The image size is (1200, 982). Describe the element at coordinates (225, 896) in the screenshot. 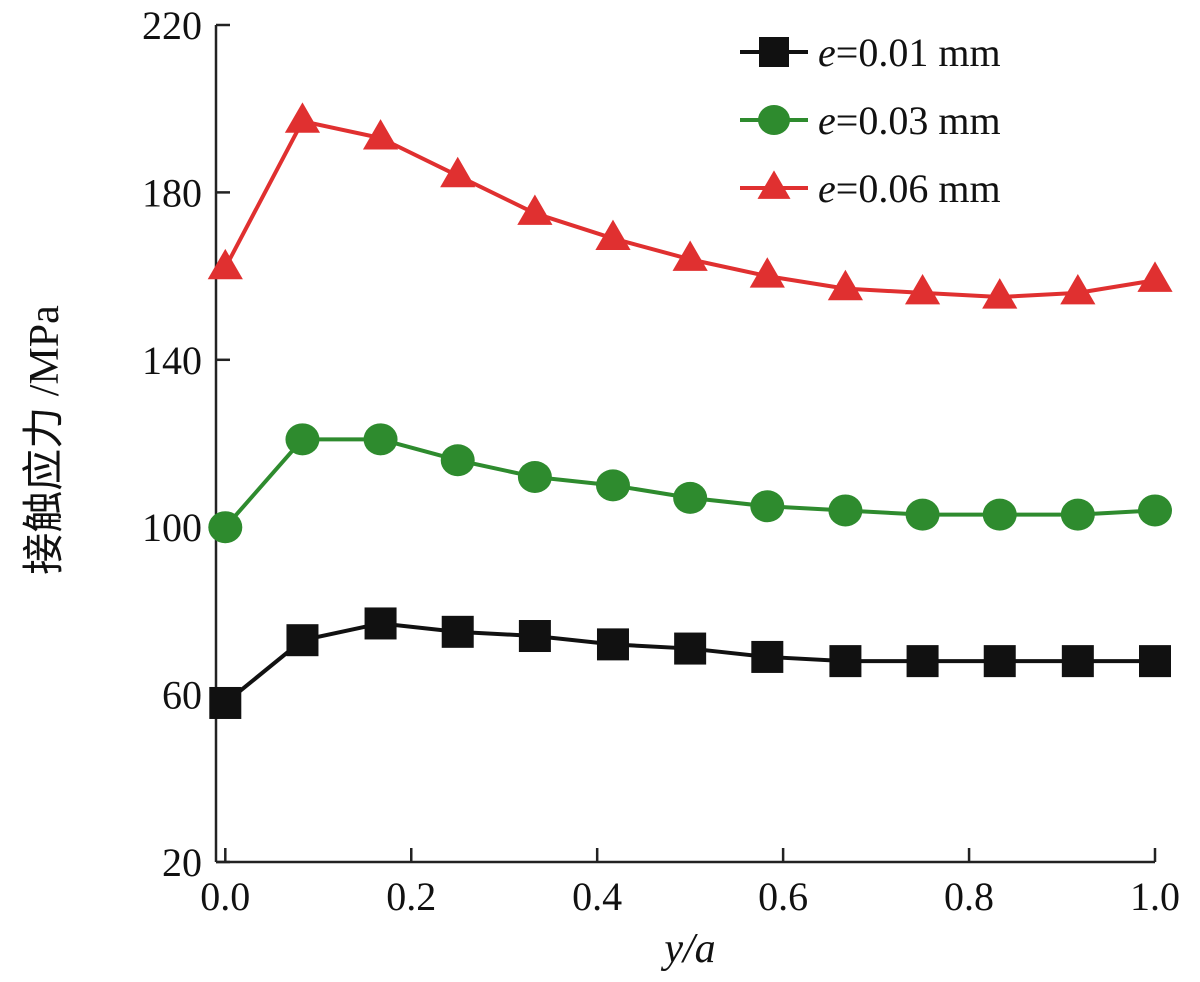

I see `x-tick-label: 0.0` at that location.